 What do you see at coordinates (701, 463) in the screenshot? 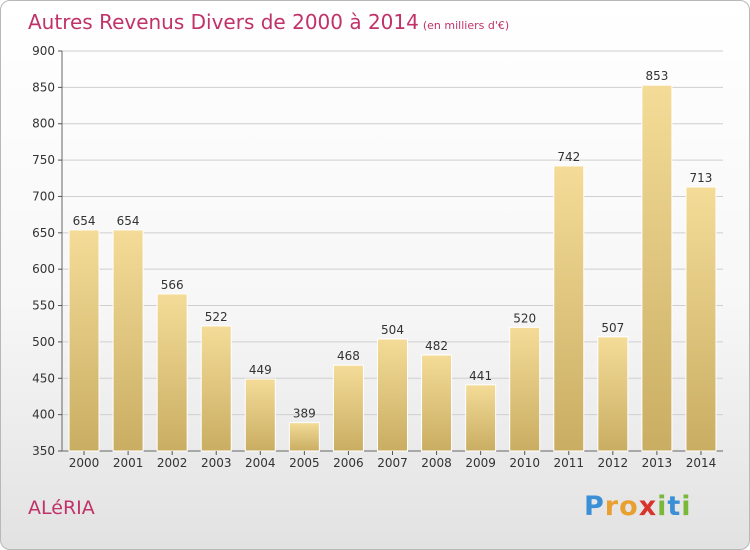
I see `x-tick-label-2014: 2014` at bounding box center [701, 463].